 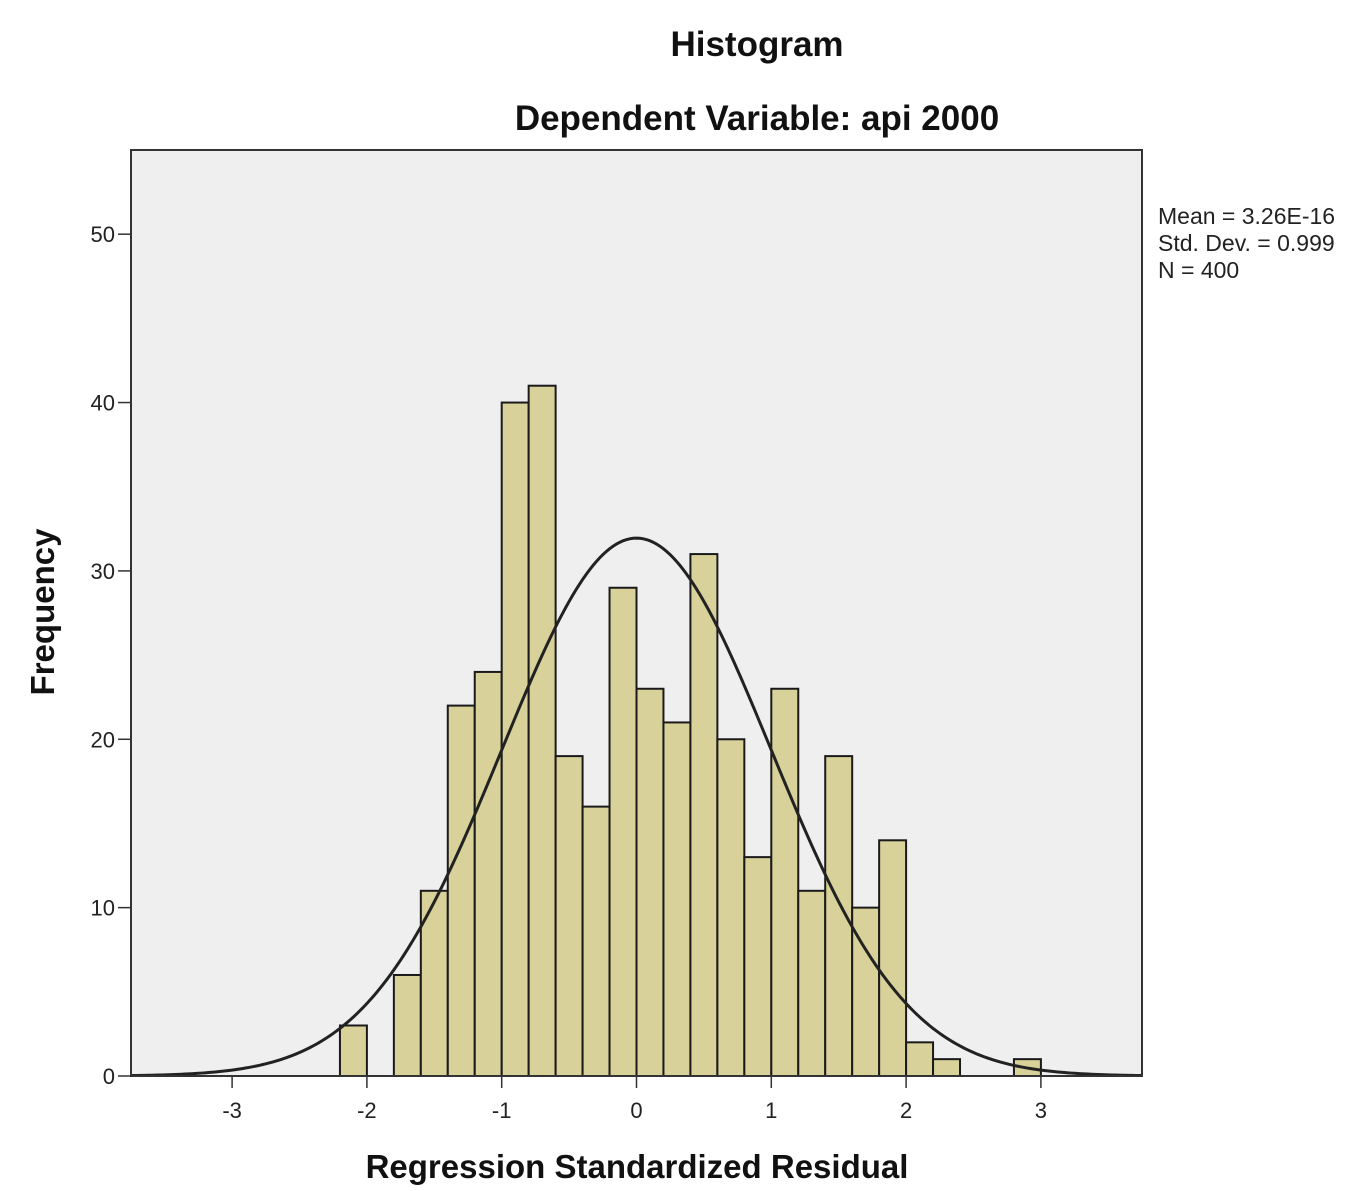 I want to click on stat-std-dev: Std. Dev. = 0.999, so click(x=1246, y=243).